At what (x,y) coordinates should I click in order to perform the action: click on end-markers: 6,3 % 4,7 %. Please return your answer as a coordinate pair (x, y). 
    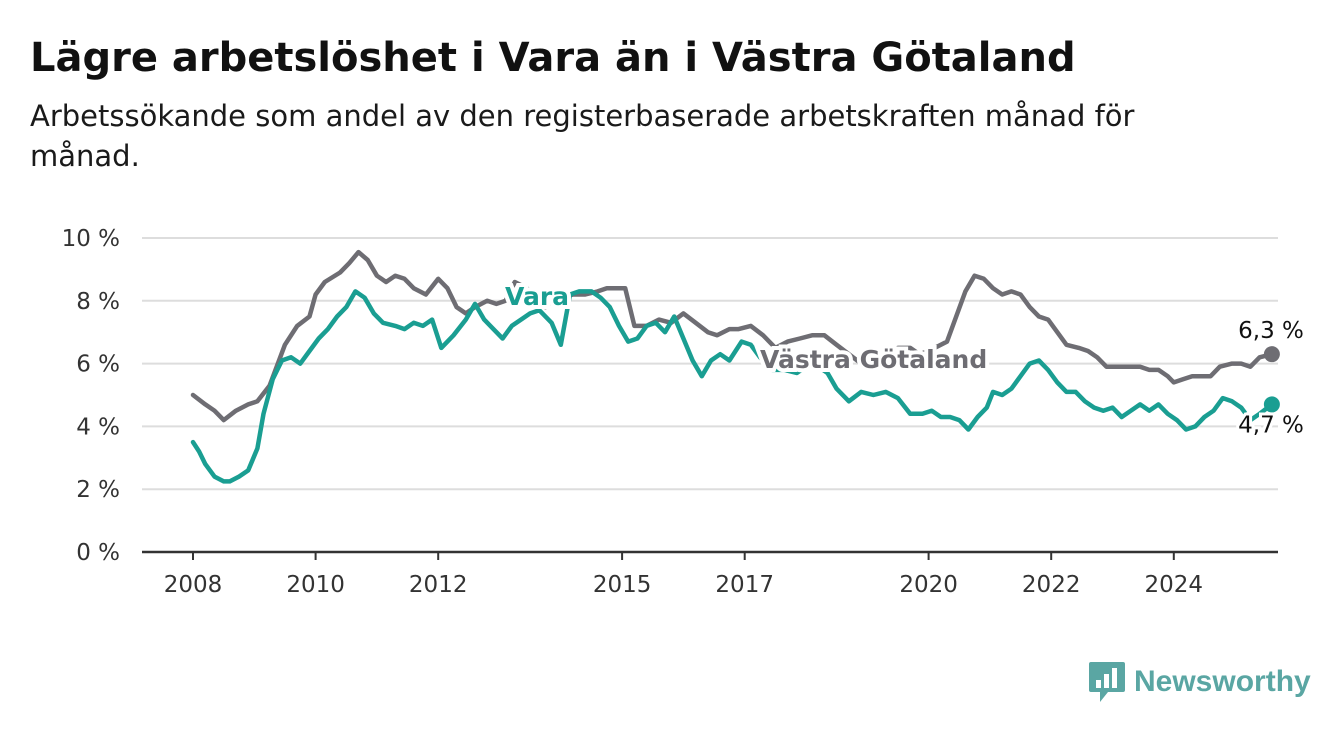
    Looking at the image, I should click on (1271, 378).